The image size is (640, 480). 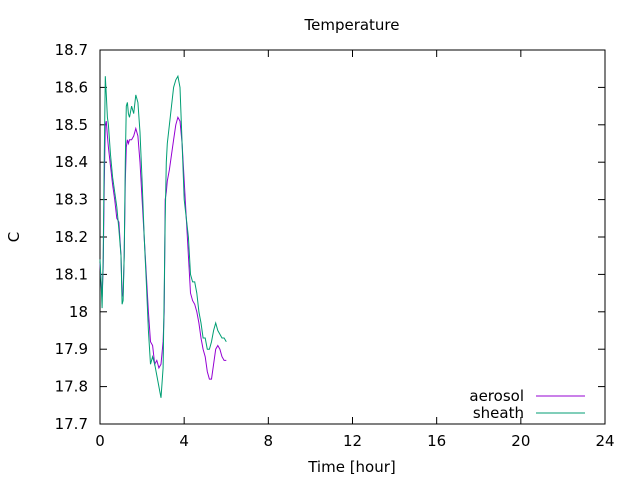 What do you see at coordinates (14, 237) in the screenshot?
I see `y-axis-label: C` at bounding box center [14, 237].